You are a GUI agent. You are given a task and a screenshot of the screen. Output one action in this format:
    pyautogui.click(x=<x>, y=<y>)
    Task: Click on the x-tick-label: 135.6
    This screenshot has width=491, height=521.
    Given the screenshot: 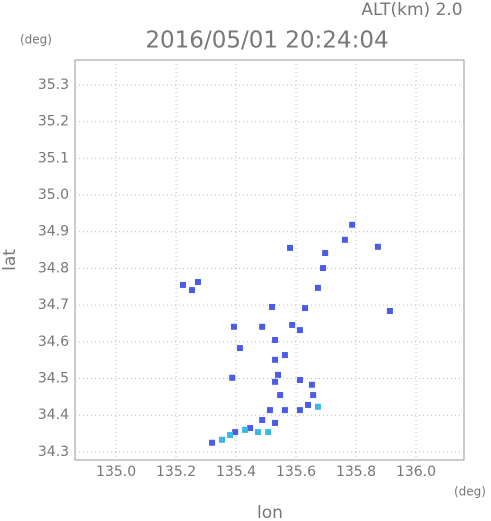 What is the action you would take?
    pyautogui.click(x=296, y=472)
    